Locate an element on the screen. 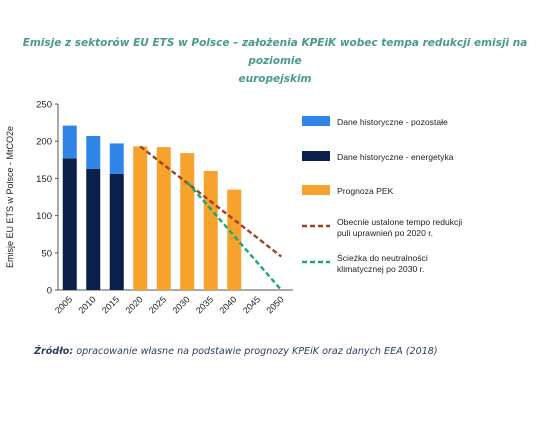 The width and height of the screenshot is (550, 432). x-tick-label: 2025 is located at coordinates (157, 304).